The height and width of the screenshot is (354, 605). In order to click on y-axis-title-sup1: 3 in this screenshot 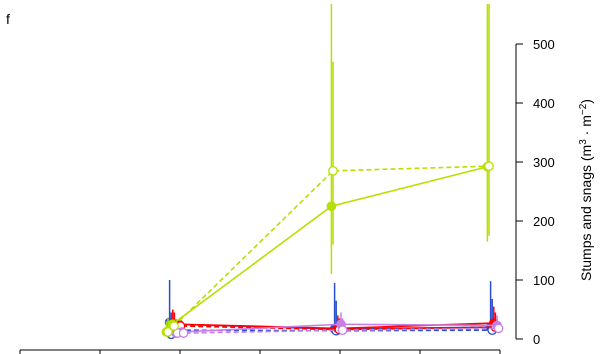, I will do `click(583, 142)`.